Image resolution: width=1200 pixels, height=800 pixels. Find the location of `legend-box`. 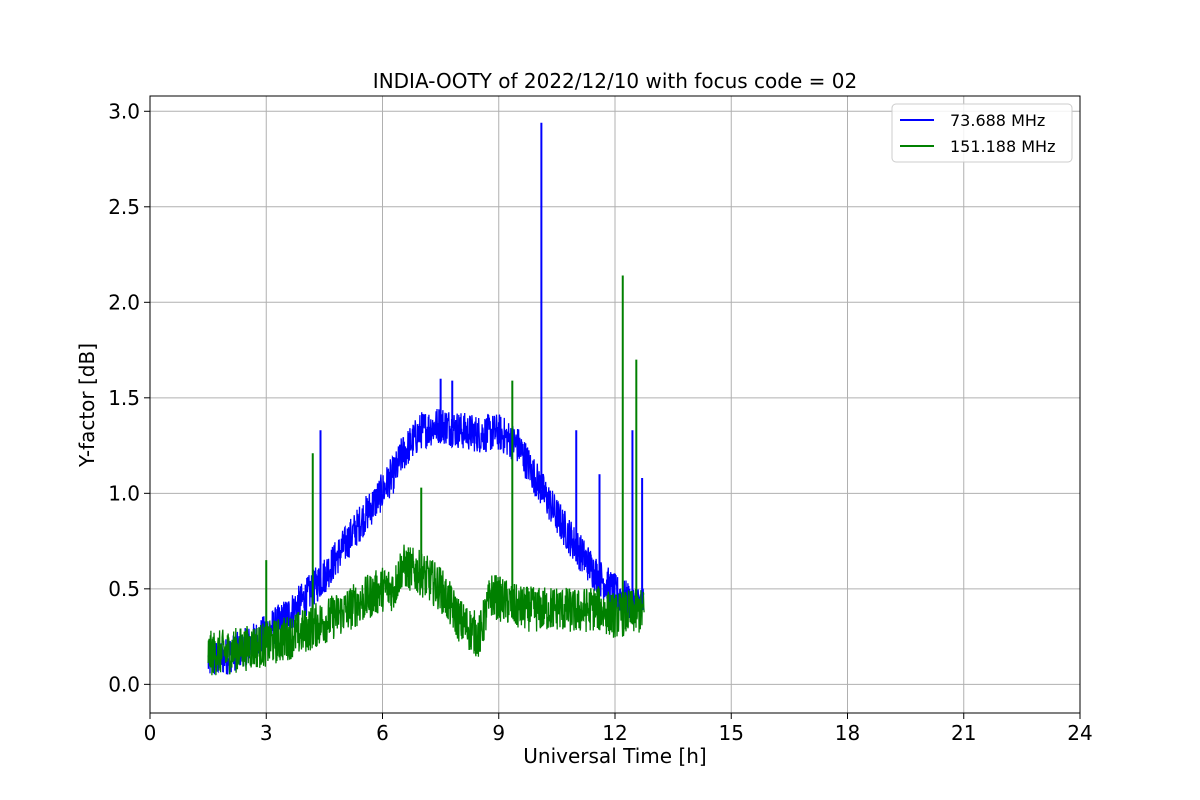

legend-box is located at coordinates (982, 133).